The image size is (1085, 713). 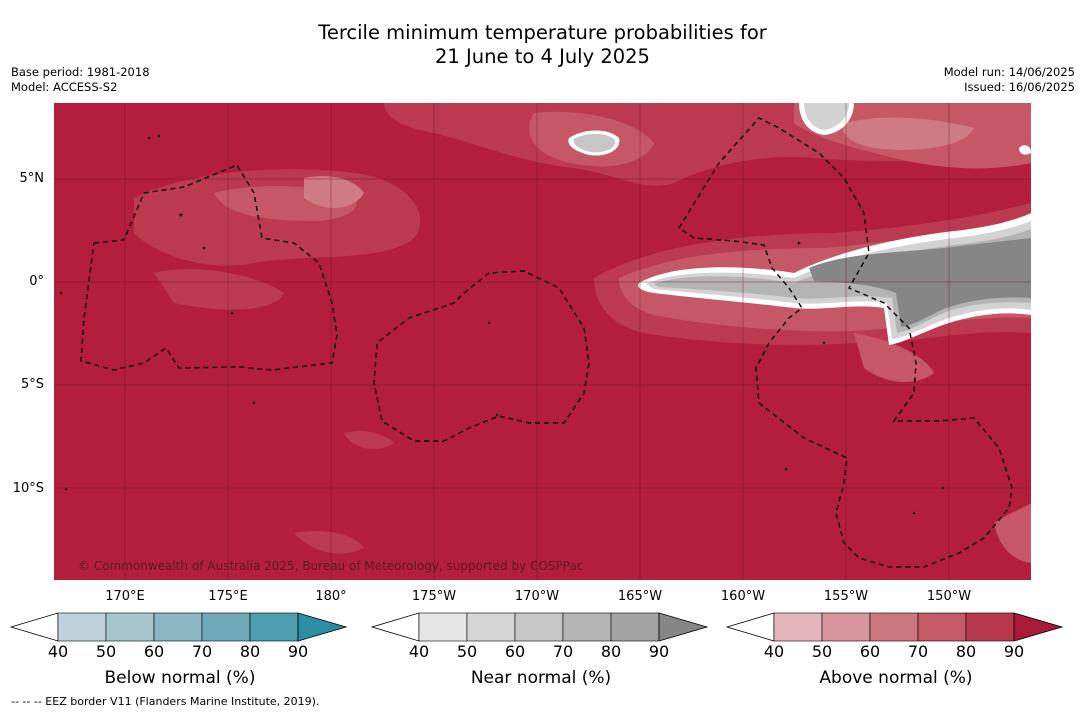 I want to click on patch-south-small, so click(x=369, y=440).